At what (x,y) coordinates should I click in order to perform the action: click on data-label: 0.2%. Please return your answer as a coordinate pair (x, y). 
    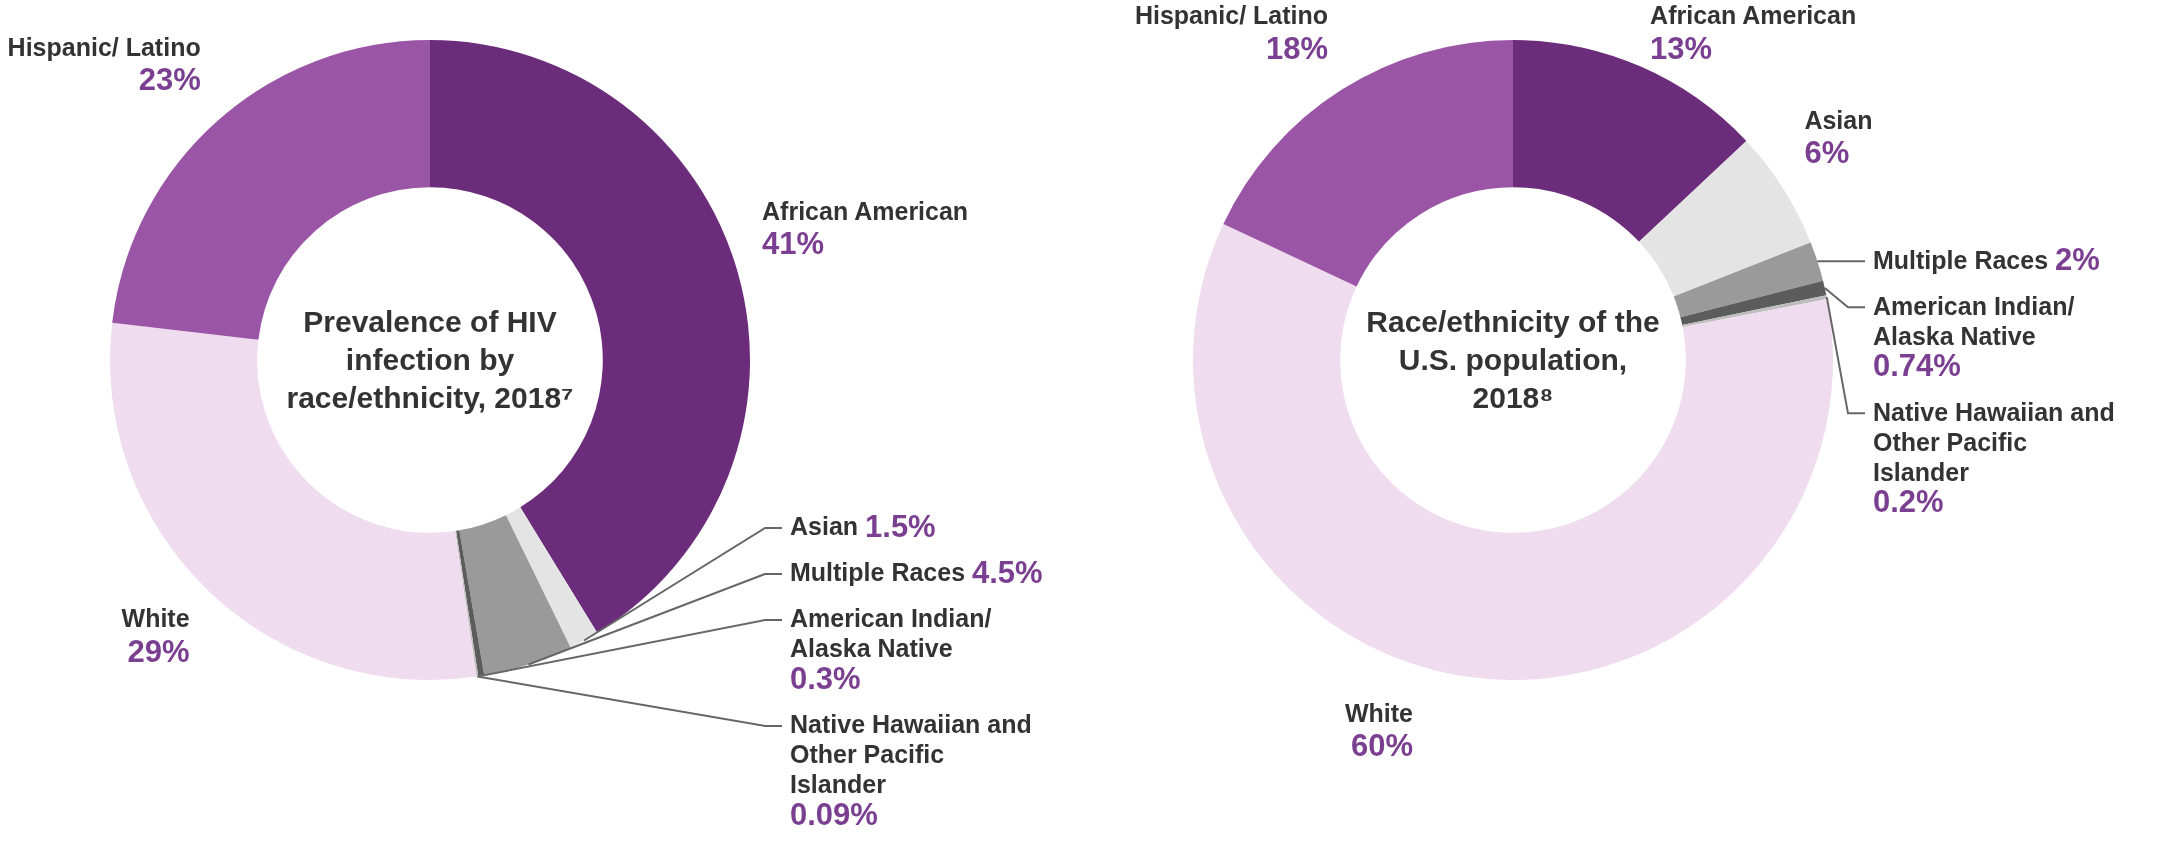
    Looking at the image, I should click on (1908, 502).